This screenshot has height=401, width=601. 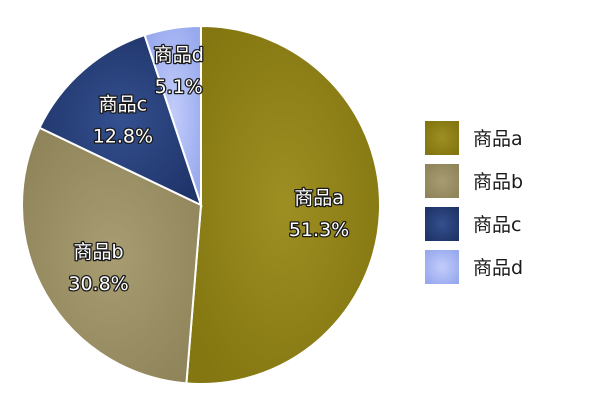 I want to click on legend-label-0: 商品a, so click(x=498, y=139).